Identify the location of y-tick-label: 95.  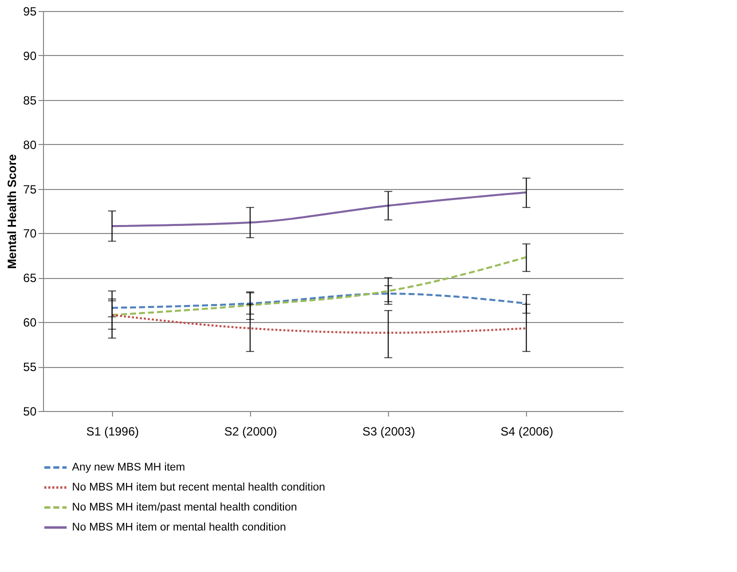
(30, 11).